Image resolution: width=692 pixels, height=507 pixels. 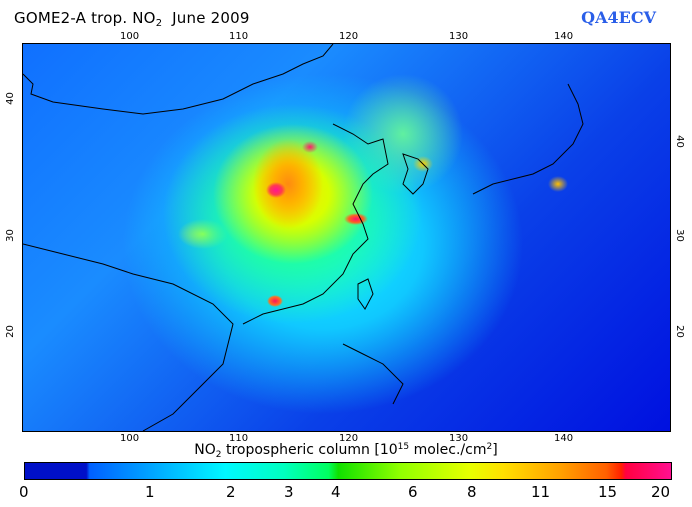 I want to click on cb-title-sup: 2, so click(x=489, y=447).